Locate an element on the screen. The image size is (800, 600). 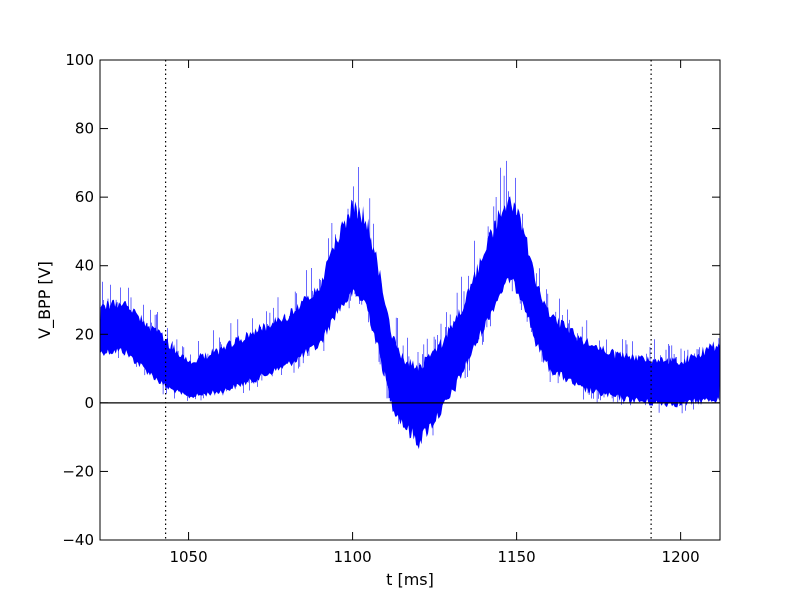
y-tick-label: −40 is located at coordinates (78, 540).